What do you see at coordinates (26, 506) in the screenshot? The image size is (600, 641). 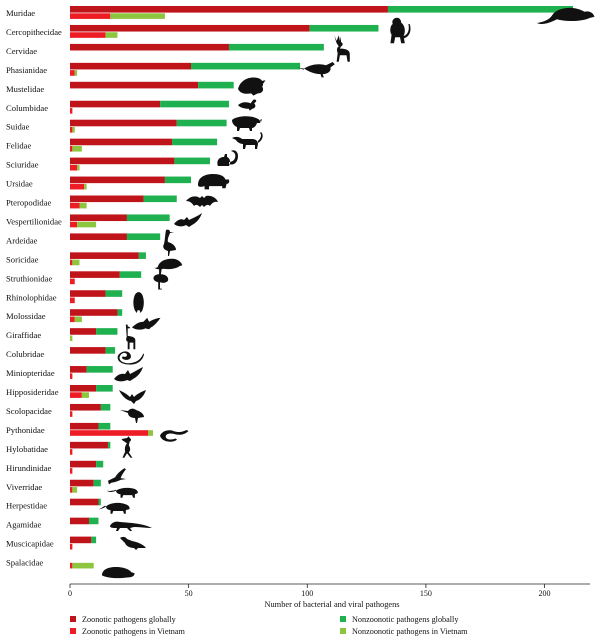 I see `category-label-herpestidae: Herpestidae` at bounding box center [26, 506].